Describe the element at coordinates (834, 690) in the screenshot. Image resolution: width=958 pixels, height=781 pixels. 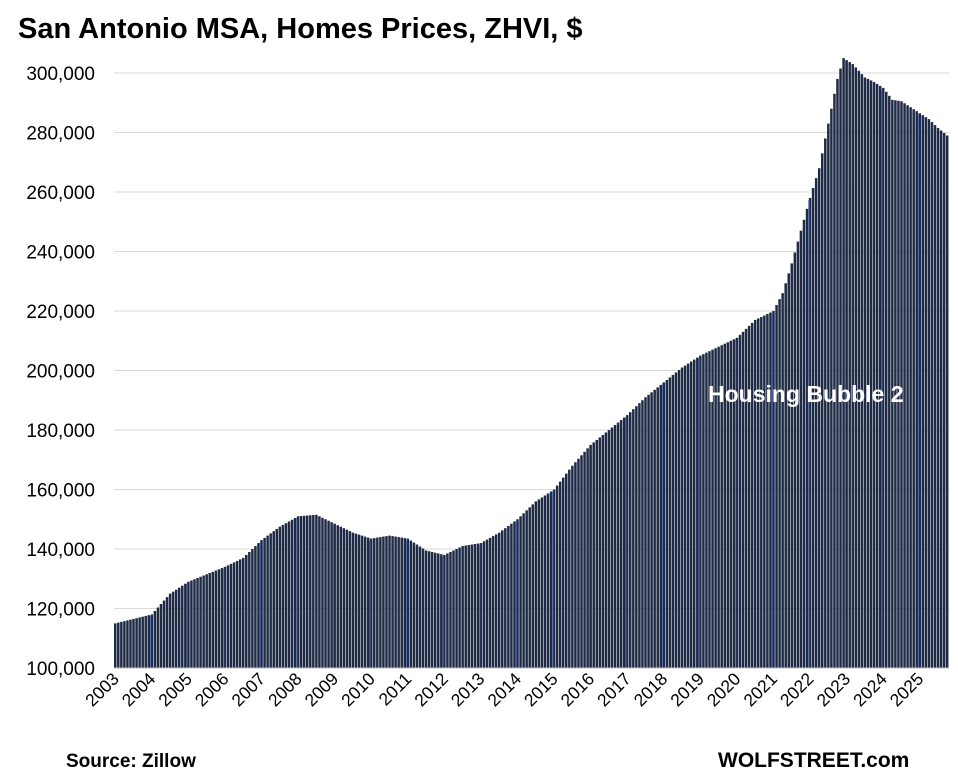
I see `x-tick-label: 2023` at that location.